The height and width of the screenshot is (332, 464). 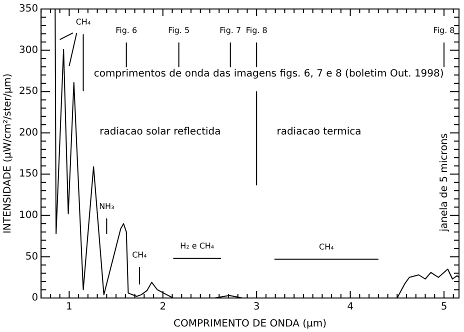 I want to click on y-tick-label: 300, so click(x=28, y=50).